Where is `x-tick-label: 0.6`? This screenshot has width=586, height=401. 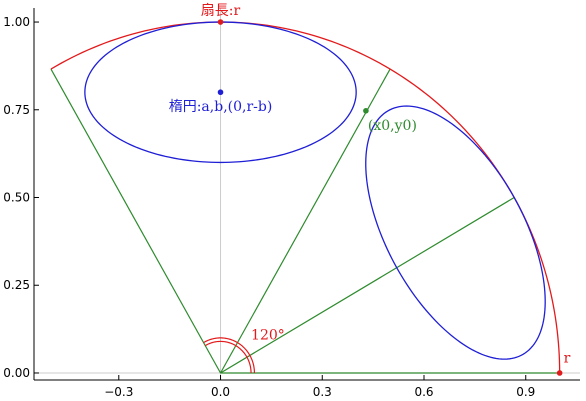
x-tick-label: 0.6 is located at coordinates (423, 392).